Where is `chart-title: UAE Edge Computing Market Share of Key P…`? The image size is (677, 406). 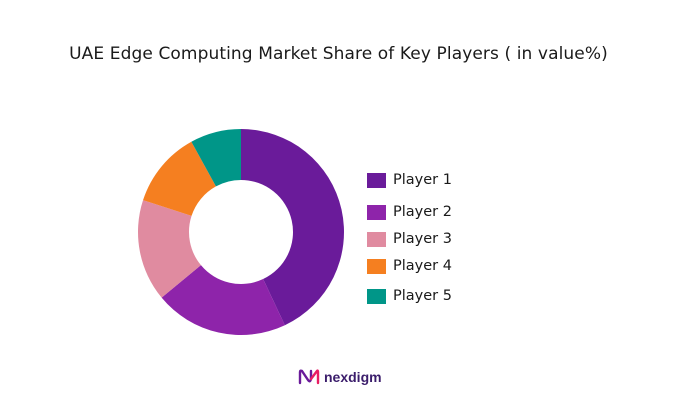
chart-title: UAE Edge Computing Market Share of Key P… is located at coordinates (338, 54).